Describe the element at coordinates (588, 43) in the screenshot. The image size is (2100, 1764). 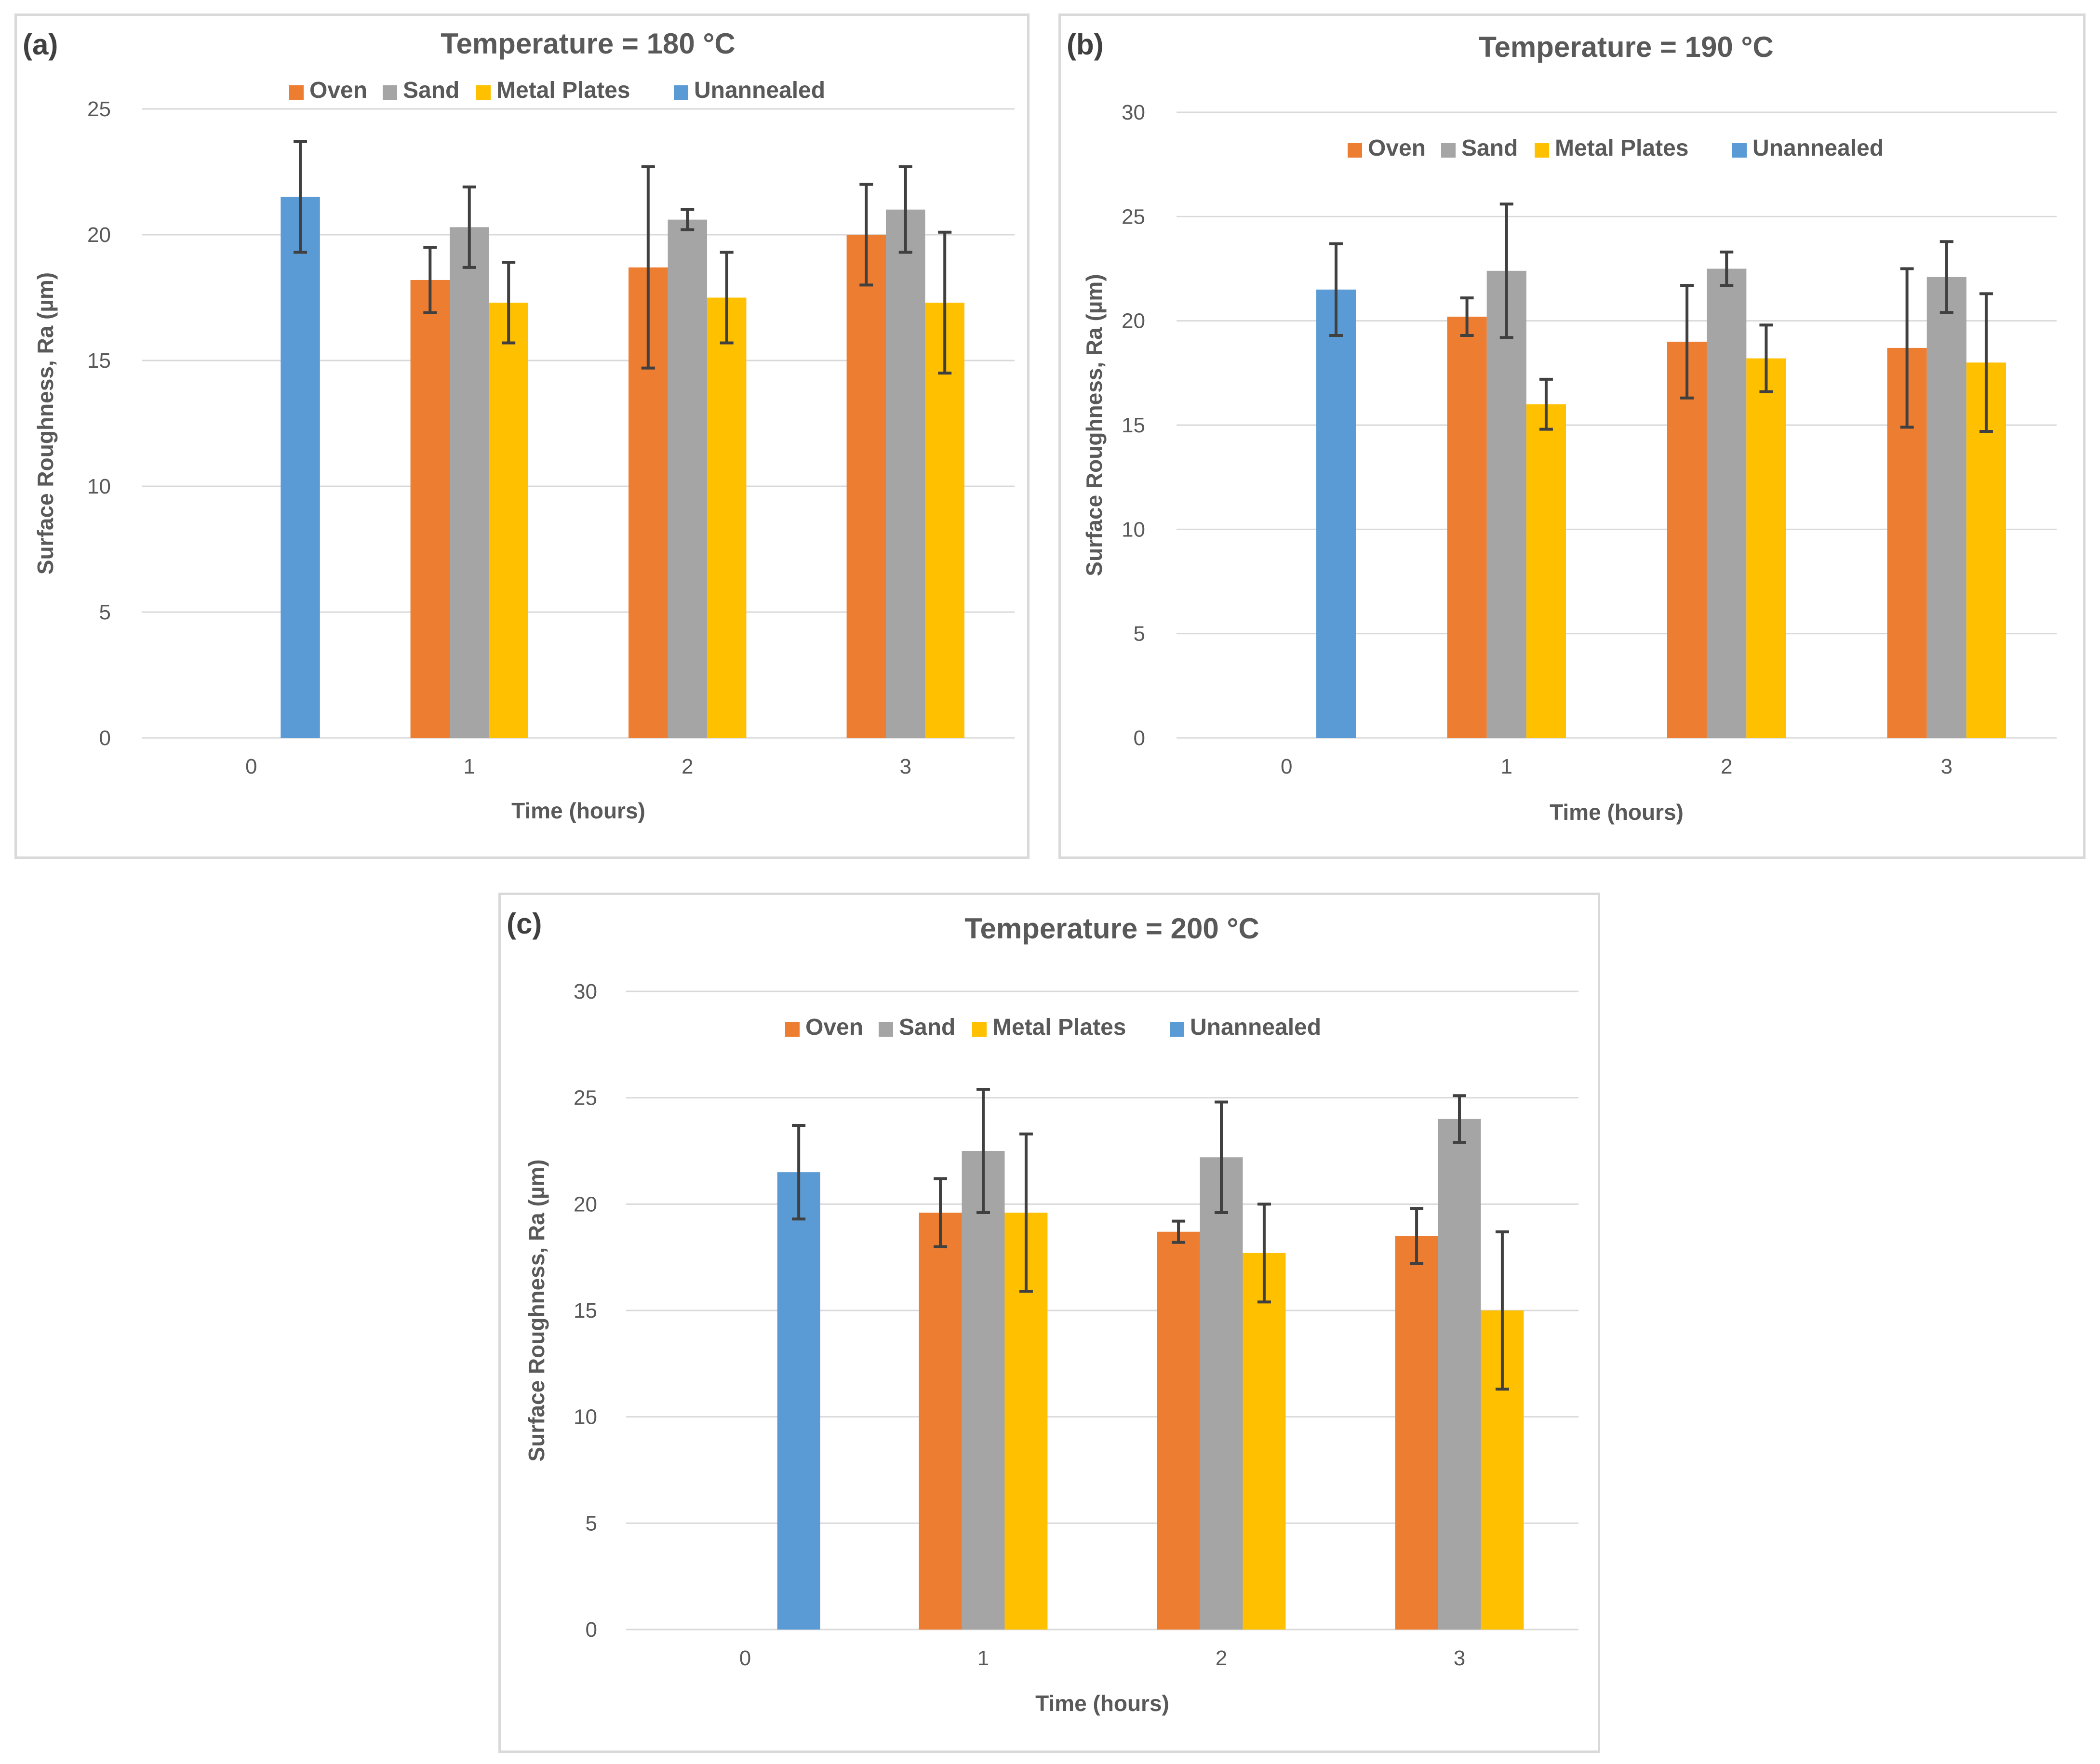
I see `chart-title: Temperature = 180 °C` at that location.